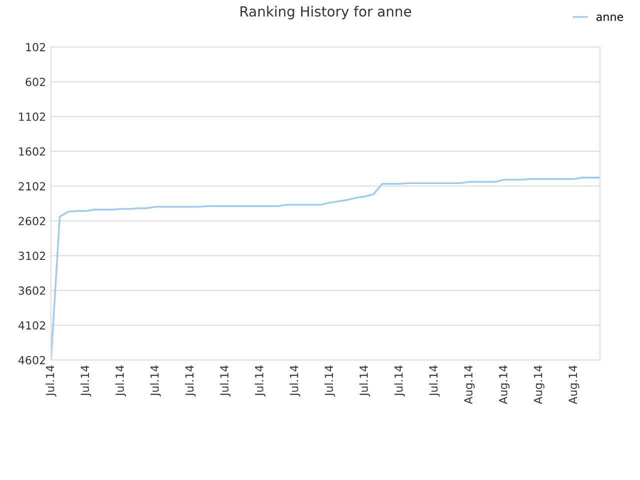 The width and height of the screenshot is (640, 480). What do you see at coordinates (36, 47) in the screenshot?
I see `y-tick-label: 102` at bounding box center [36, 47].